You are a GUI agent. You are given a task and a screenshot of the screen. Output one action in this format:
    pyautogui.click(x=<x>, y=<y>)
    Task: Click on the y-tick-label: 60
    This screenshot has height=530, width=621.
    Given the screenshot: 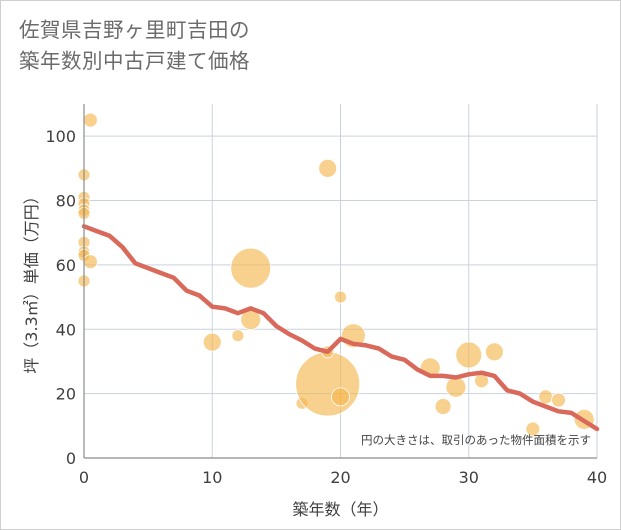 What is the action you would take?
    pyautogui.click(x=66, y=265)
    